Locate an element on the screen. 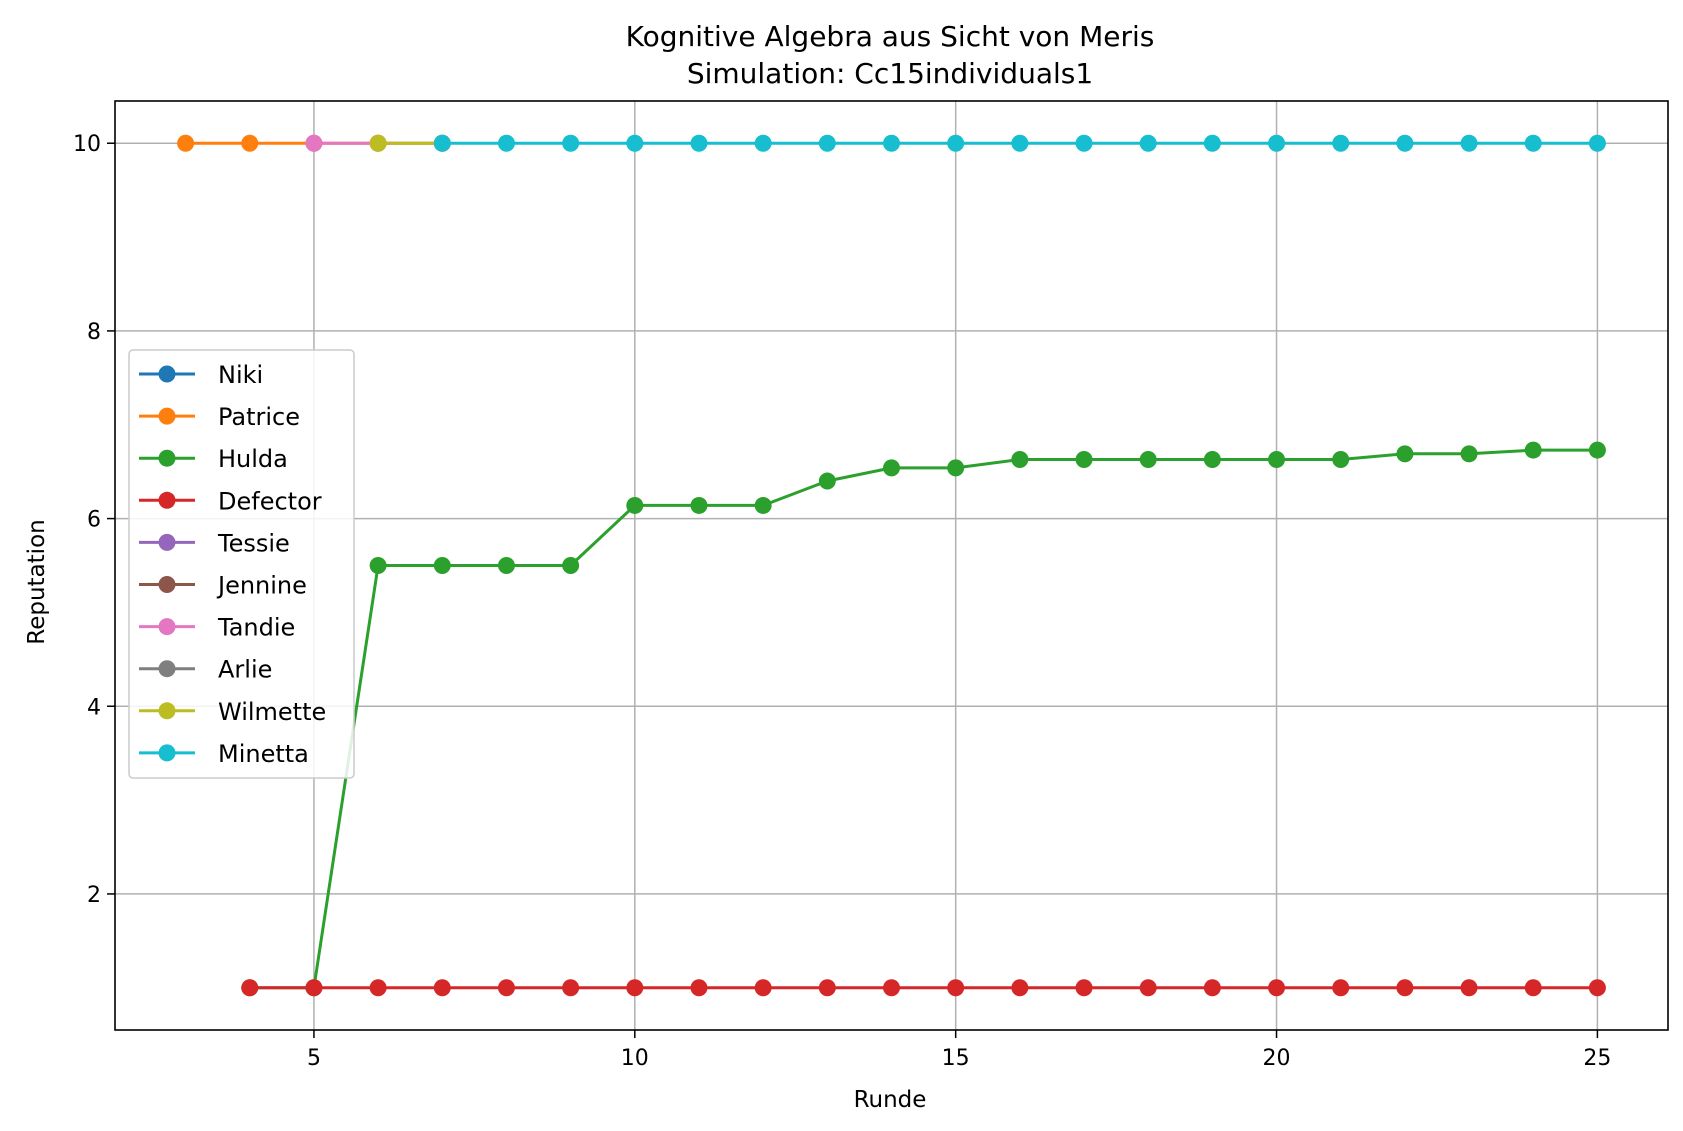 The width and height of the screenshot is (1683, 1131). legend-label: Wilmette is located at coordinates (272, 712).